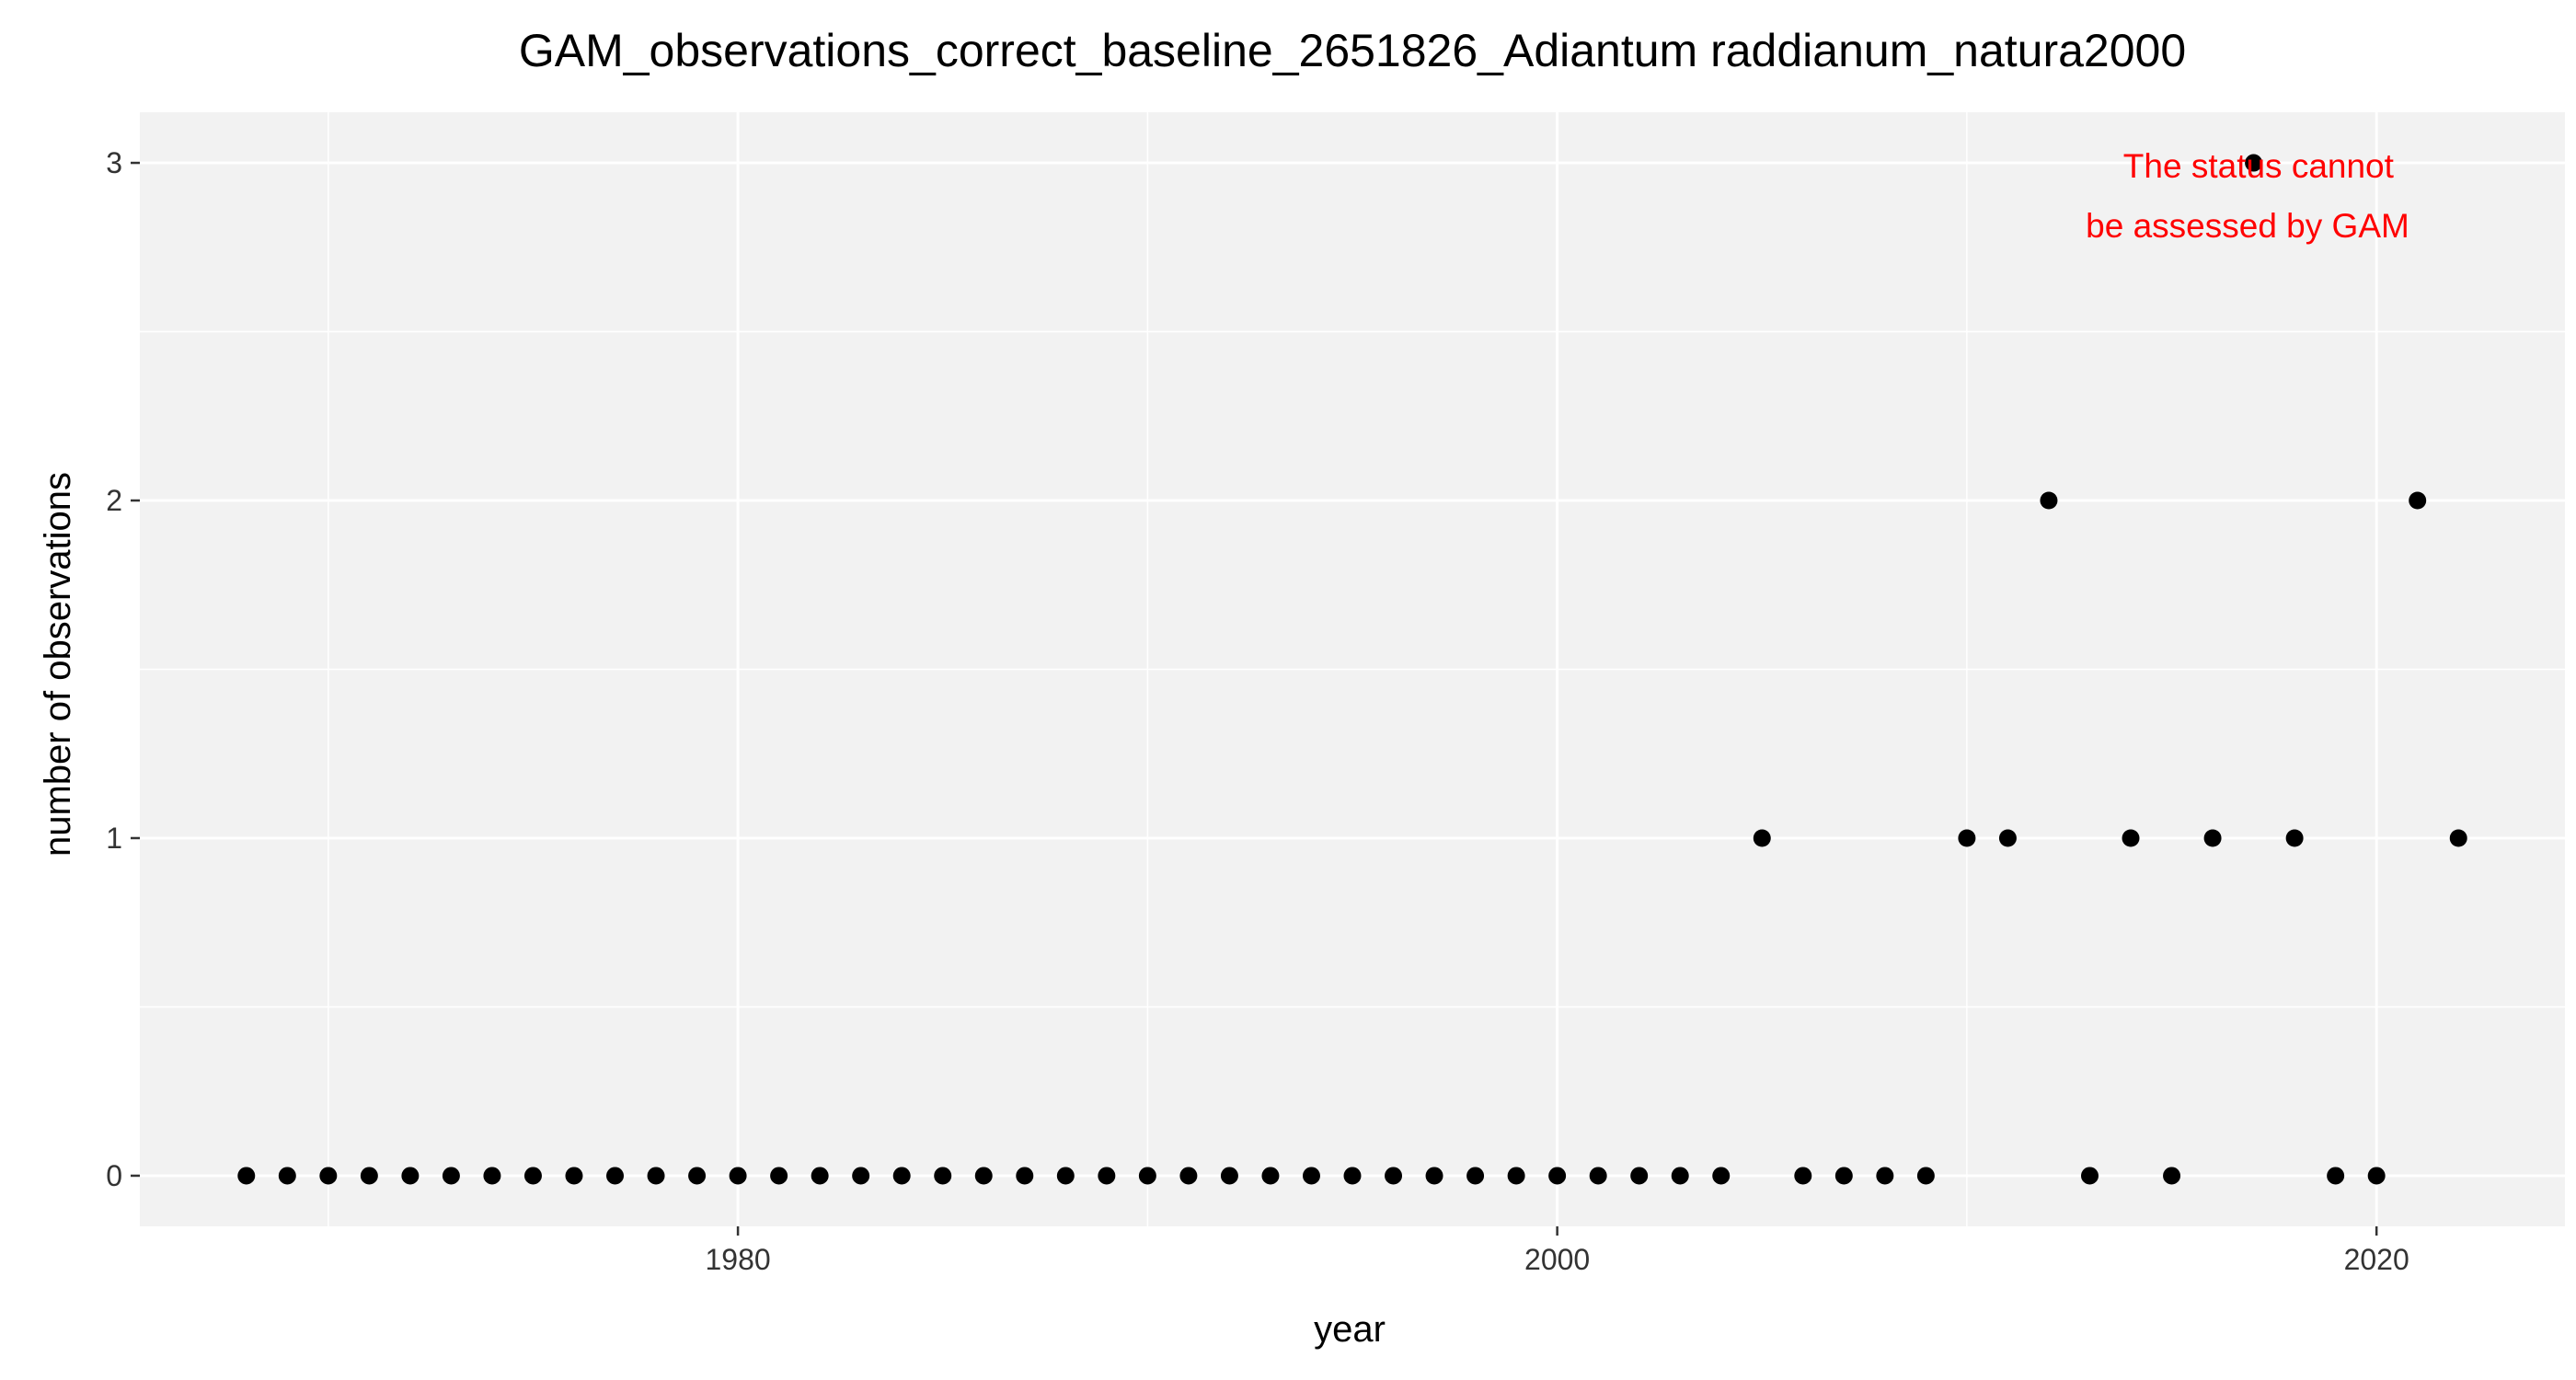  I want to click on y-tick-label: 2, so click(114, 500).